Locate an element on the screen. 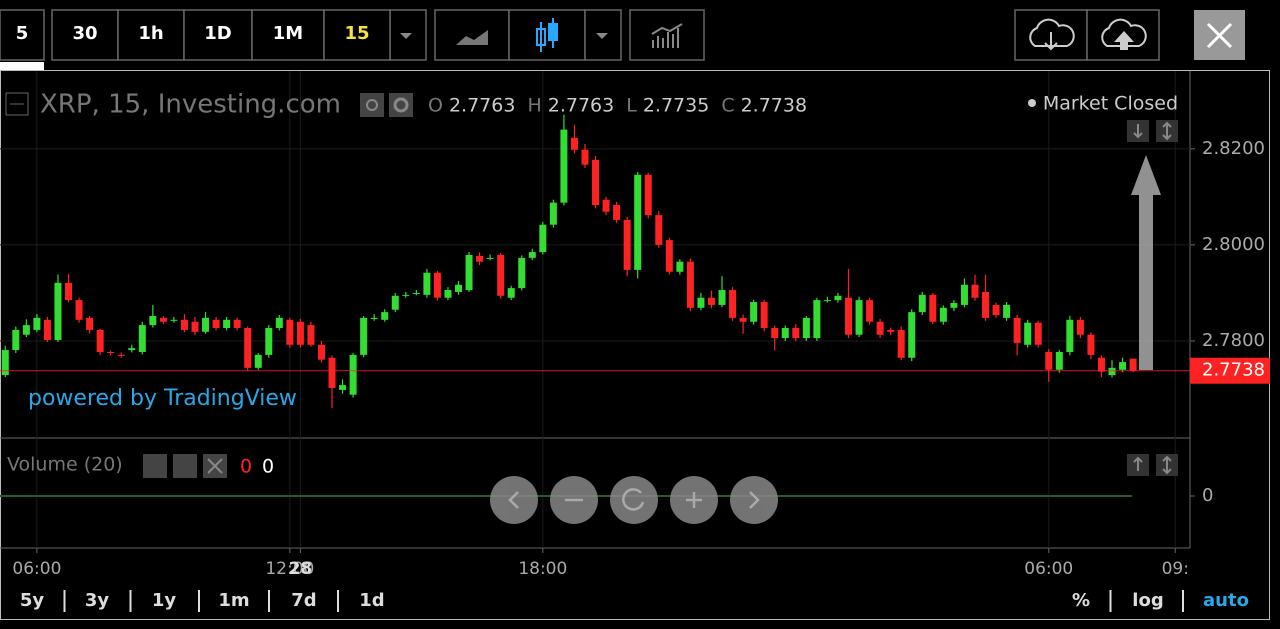 Image resolution: width=1280 pixels, height=629 pixels. upload-arrow is located at coordinates (1124, 40).